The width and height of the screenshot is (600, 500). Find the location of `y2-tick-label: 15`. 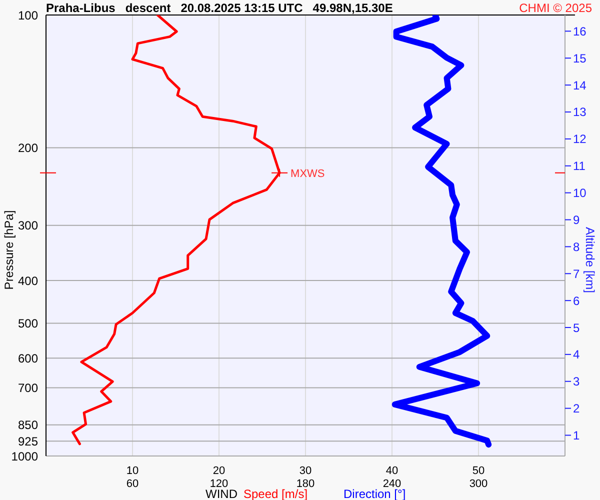

y2-tick-label: 15 is located at coordinates (580, 58).